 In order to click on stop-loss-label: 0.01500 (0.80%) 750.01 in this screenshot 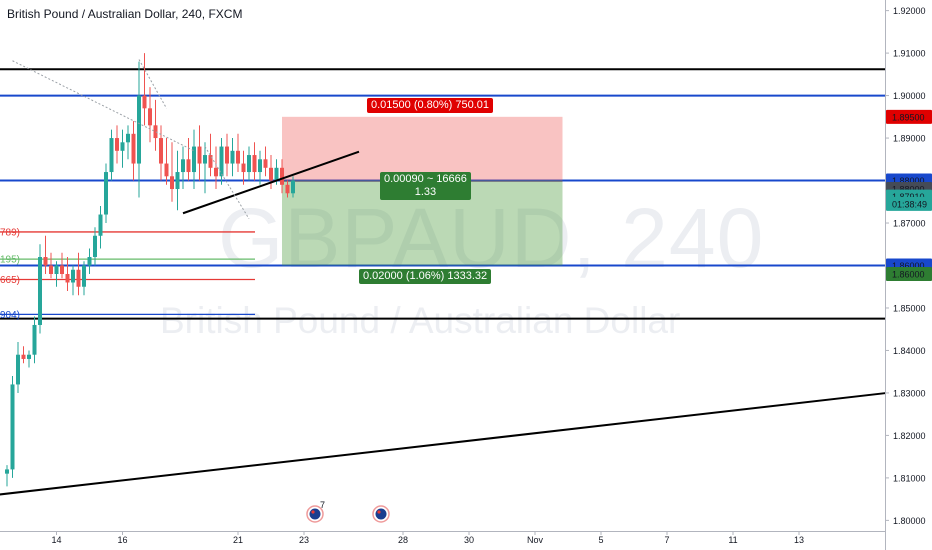, I will do `click(430, 105)`.